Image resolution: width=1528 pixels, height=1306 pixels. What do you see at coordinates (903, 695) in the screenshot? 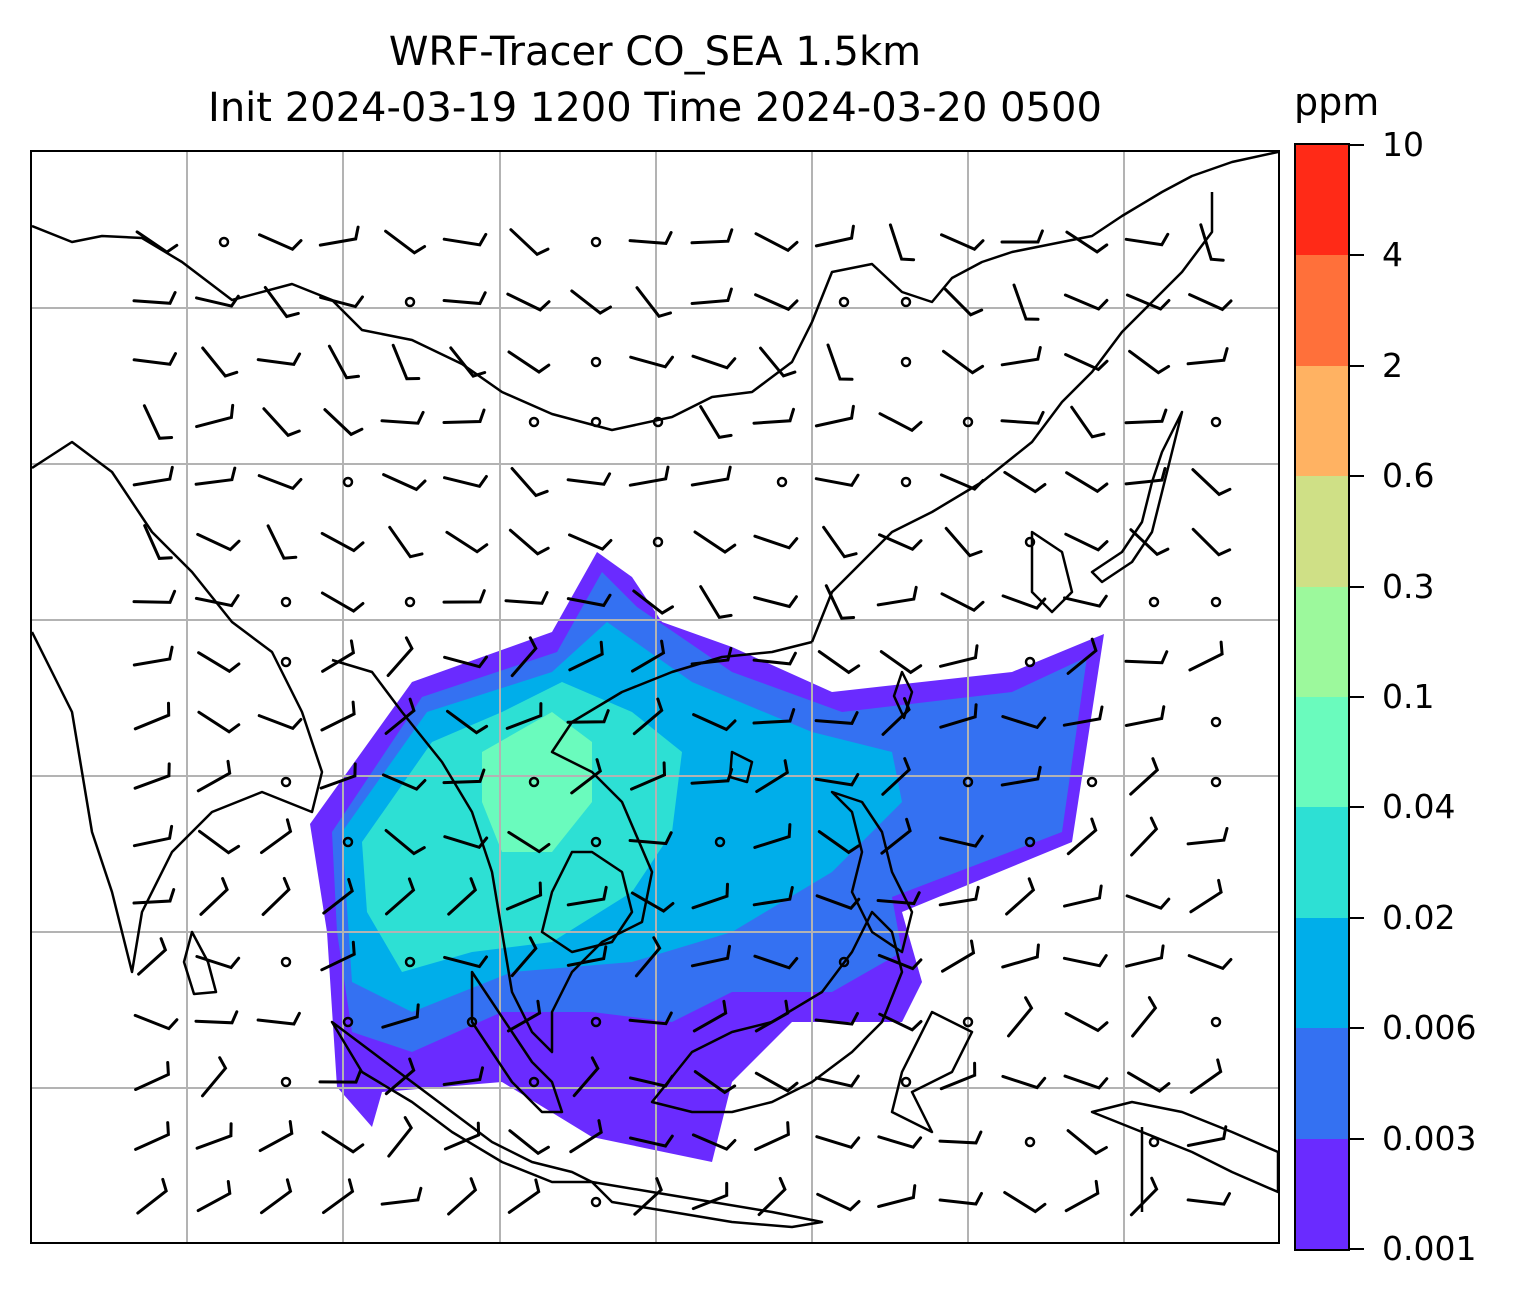
I see `coast-taiwan` at bounding box center [903, 695].